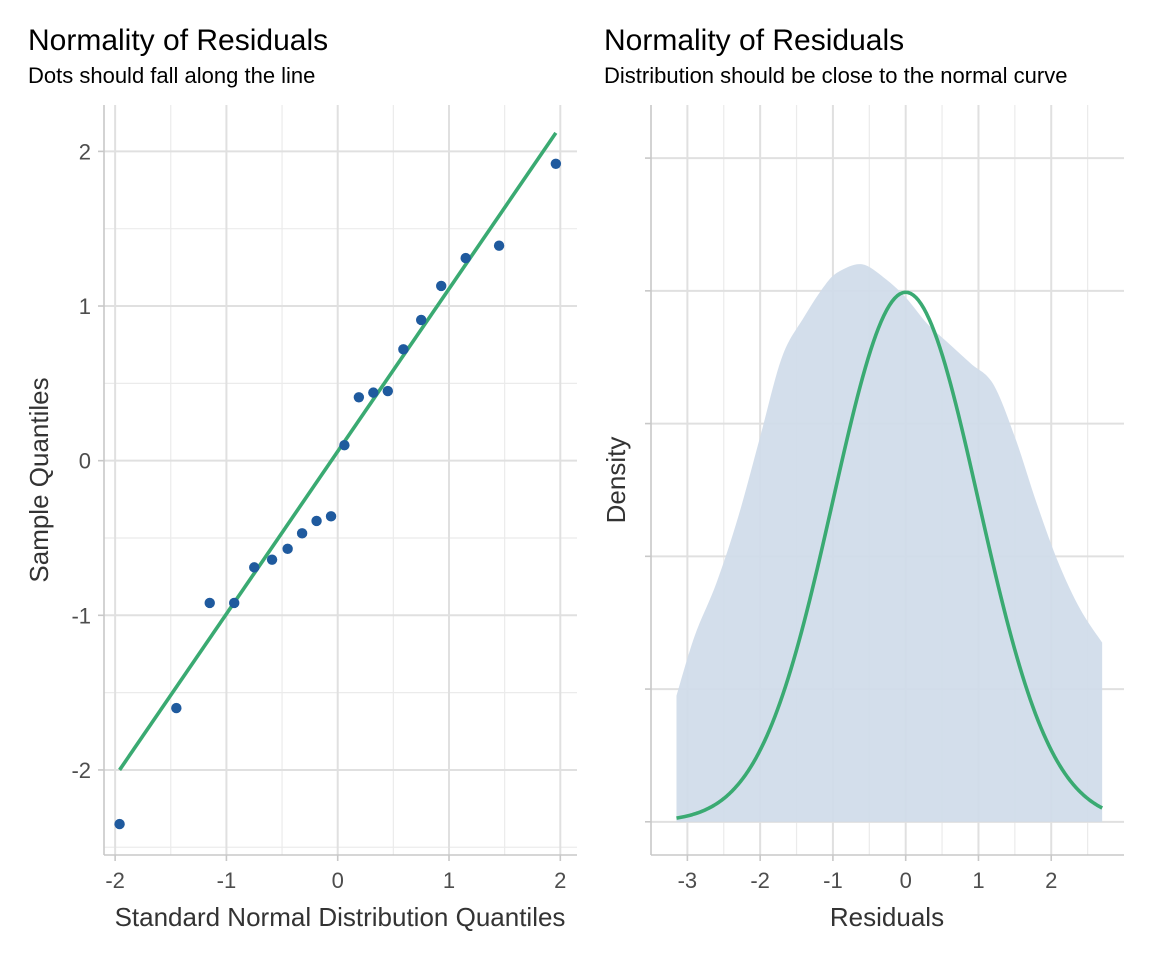 Image resolution: width=1152 pixels, height=960 pixels. Describe the element at coordinates (39, 479) in the screenshot. I see `qq-y-axis-title: Sample Quantiles` at that location.